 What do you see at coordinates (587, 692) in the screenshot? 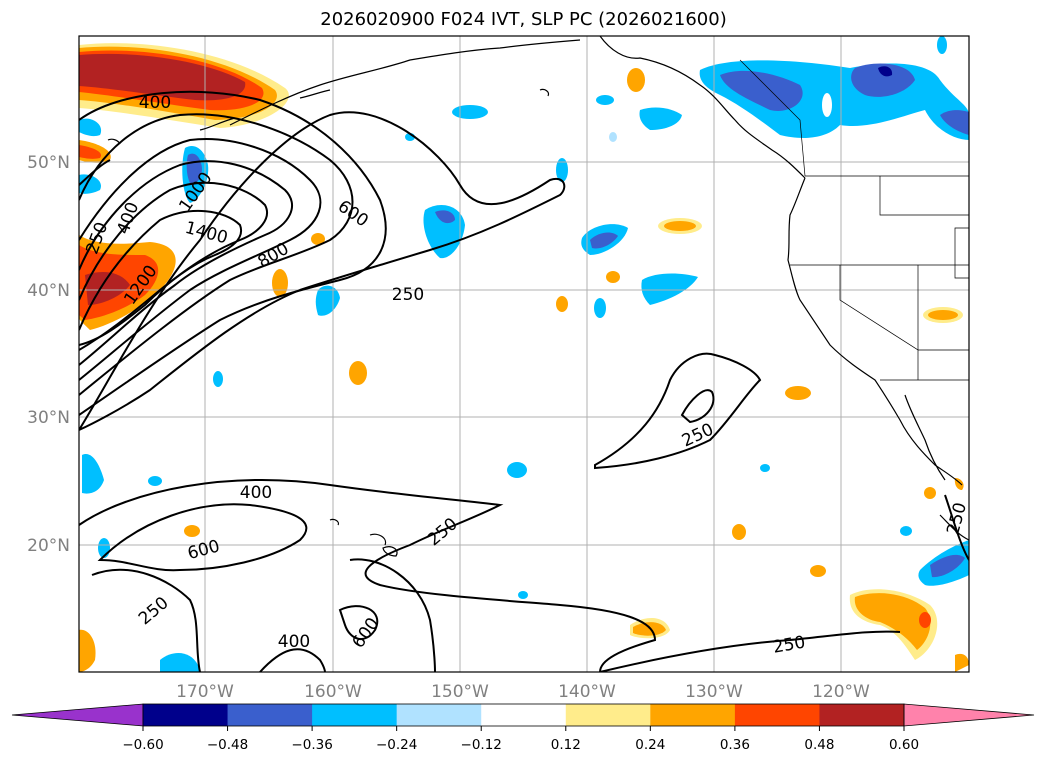
I see `lon-label: 140°W` at bounding box center [587, 692].